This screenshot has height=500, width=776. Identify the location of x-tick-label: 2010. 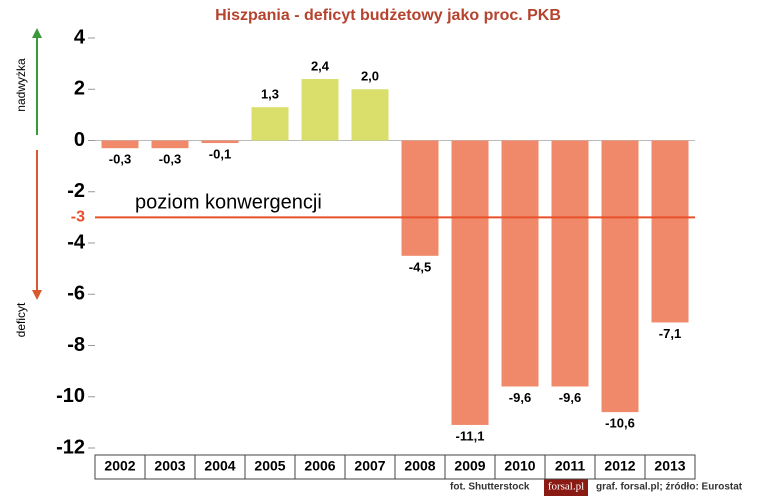
(519, 466).